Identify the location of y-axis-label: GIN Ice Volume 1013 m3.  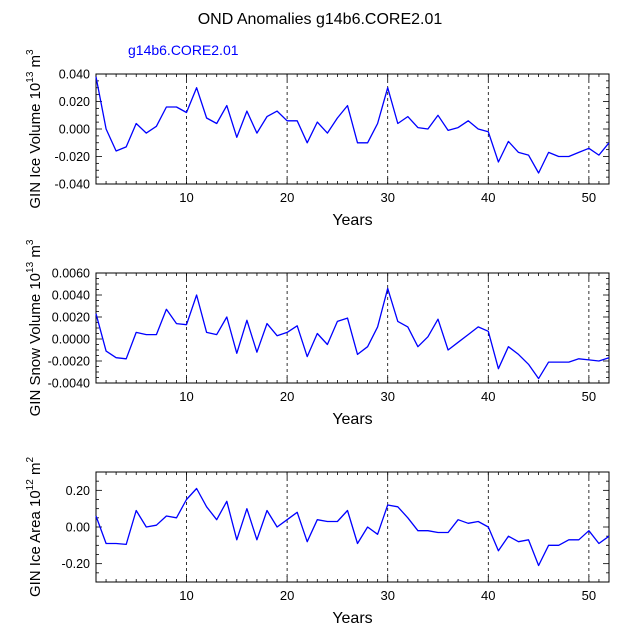
(34, 129).